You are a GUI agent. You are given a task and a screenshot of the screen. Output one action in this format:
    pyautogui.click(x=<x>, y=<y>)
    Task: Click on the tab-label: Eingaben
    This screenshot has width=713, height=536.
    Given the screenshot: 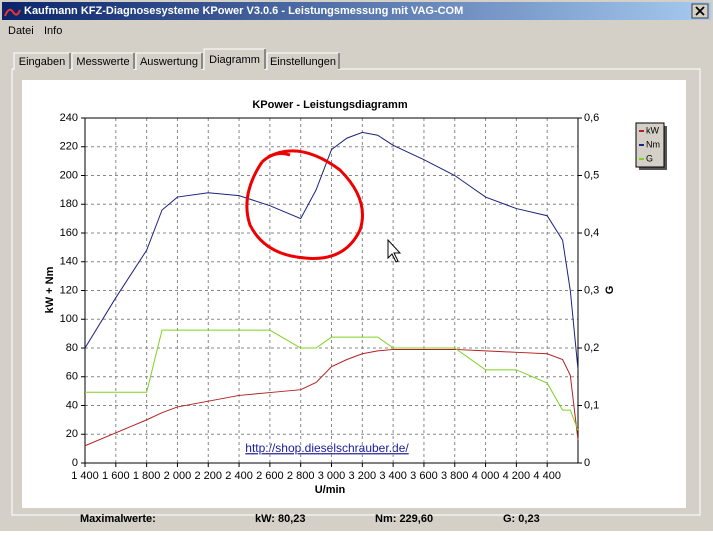 What is the action you would take?
    pyautogui.click(x=42, y=62)
    